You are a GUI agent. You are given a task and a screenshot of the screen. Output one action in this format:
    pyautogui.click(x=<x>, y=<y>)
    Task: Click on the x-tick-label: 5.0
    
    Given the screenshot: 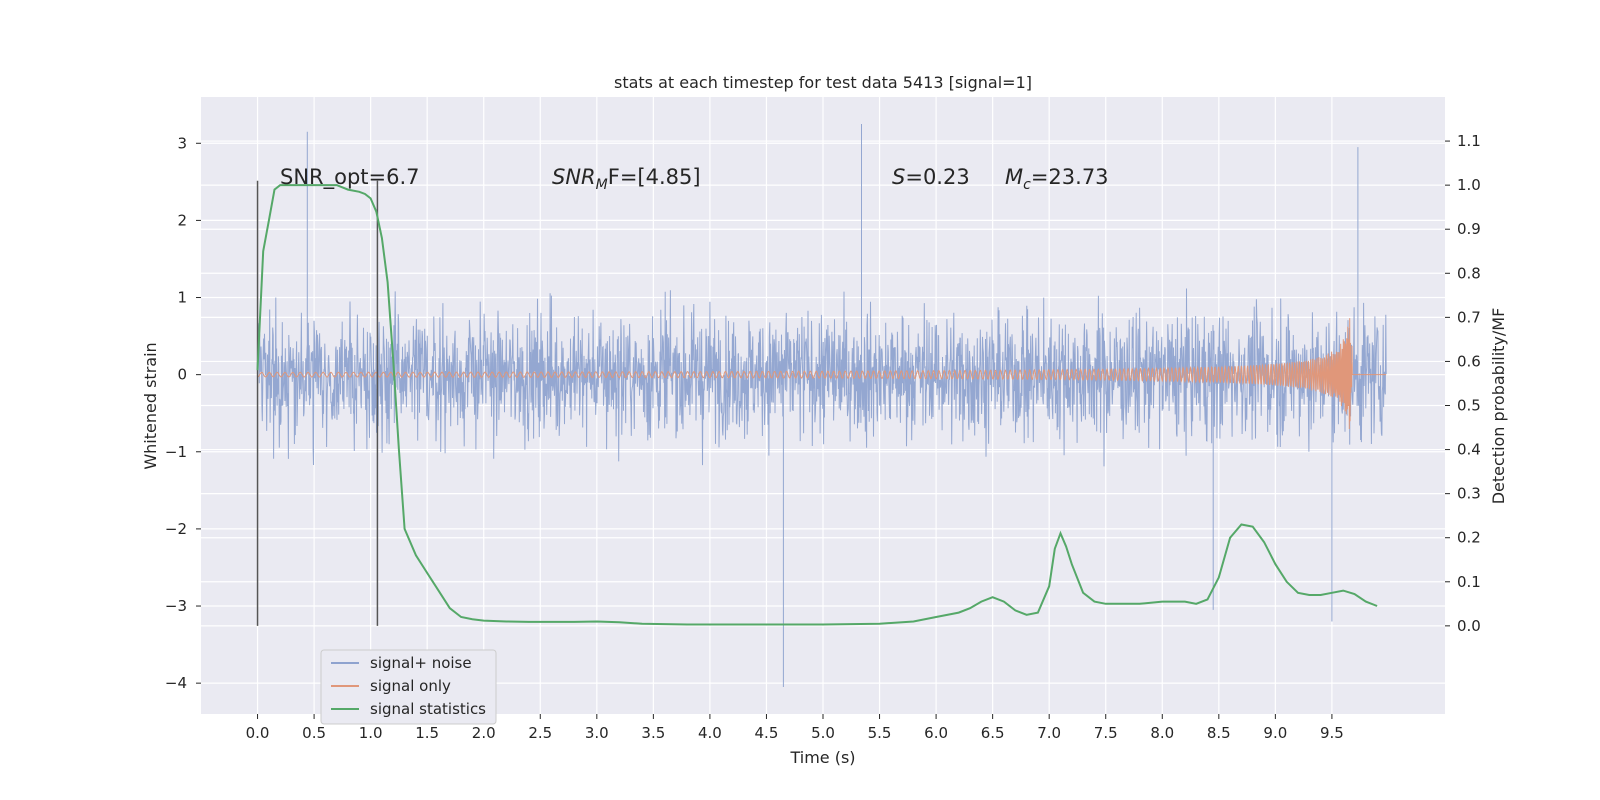 What is the action you would take?
    pyautogui.click(x=823, y=733)
    